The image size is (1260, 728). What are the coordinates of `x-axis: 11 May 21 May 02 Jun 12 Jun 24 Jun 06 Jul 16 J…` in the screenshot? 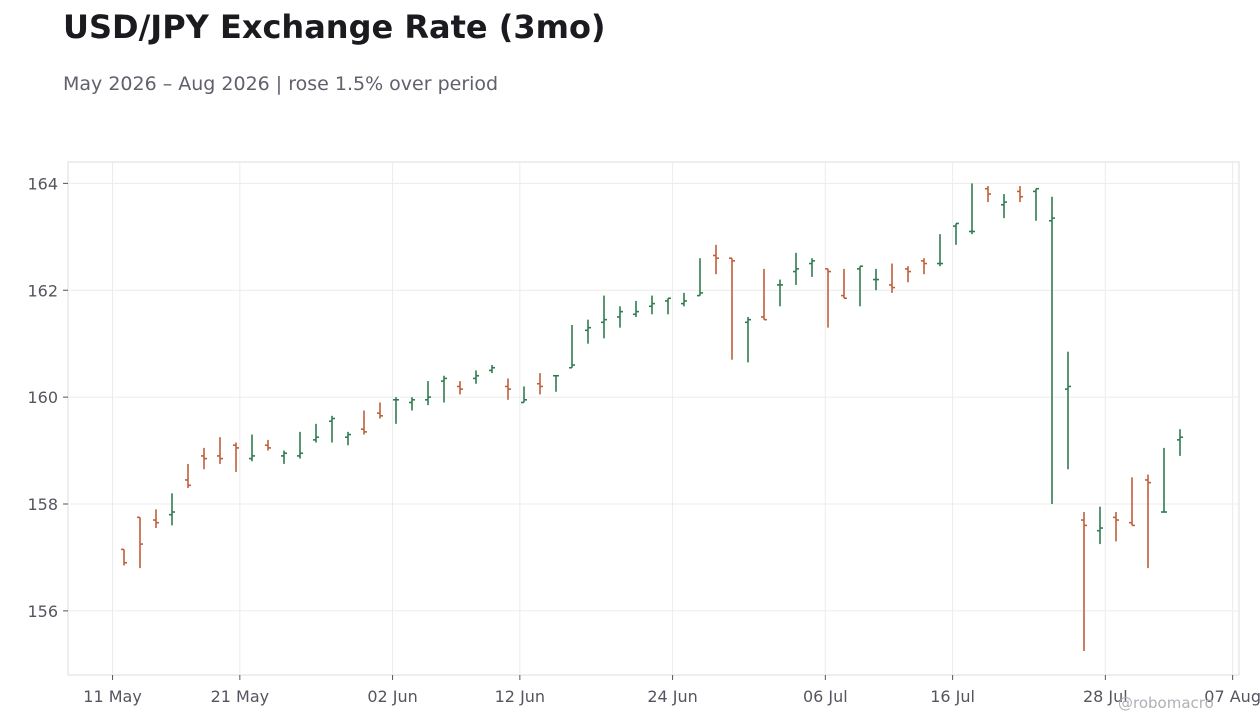 It's located at (671, 690).